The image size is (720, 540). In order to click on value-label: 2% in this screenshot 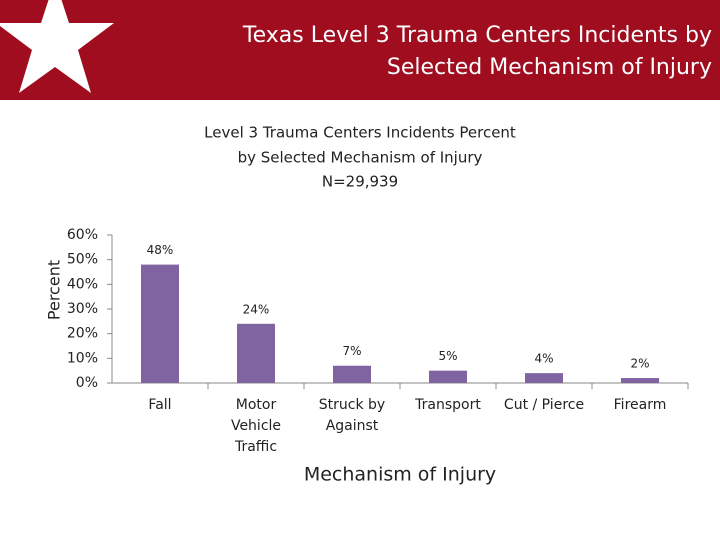, I will do `click(639, 364)`.